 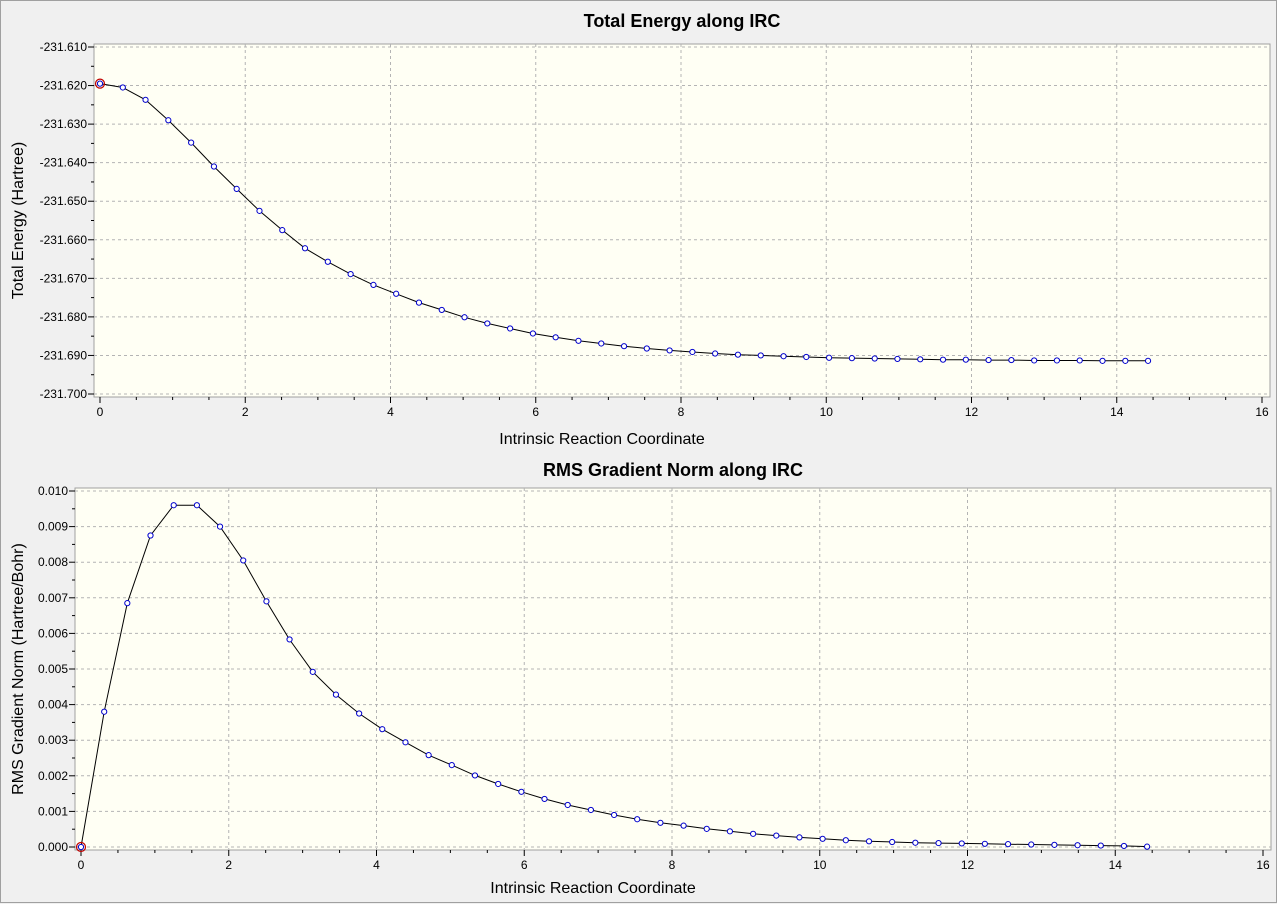 I want to click on y-axis-label: RMS Gradient Norm (Hartree/Bohr), so click(x=18, y=669).